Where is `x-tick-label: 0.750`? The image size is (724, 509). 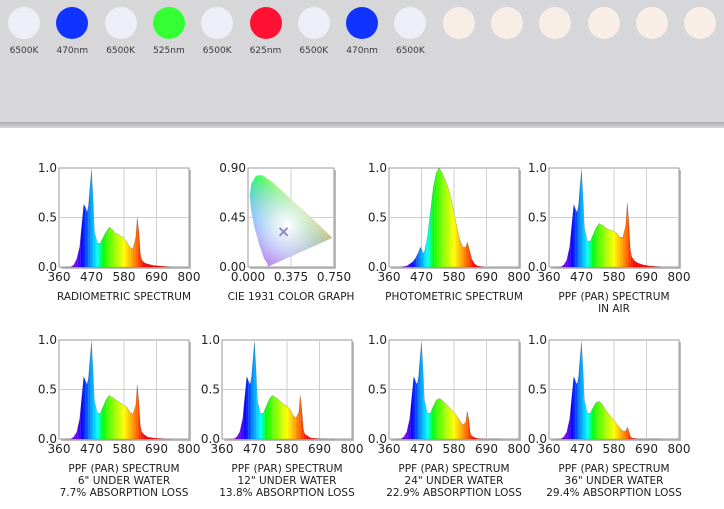 x-tick-label: 0.750 is located at coordinates (334, 277).